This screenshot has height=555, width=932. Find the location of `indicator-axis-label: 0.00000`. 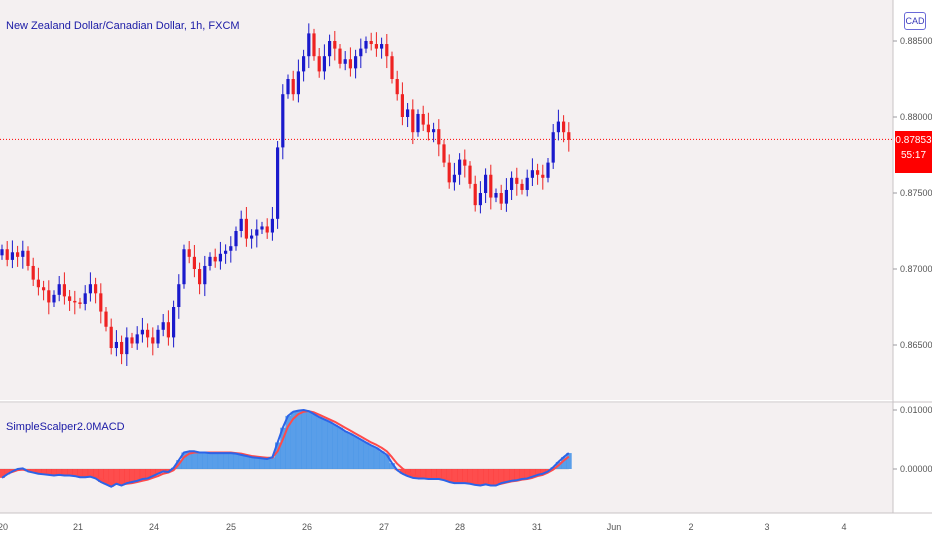

indicator-axis-label: 0.00000 is located at coordinates (916, 469).